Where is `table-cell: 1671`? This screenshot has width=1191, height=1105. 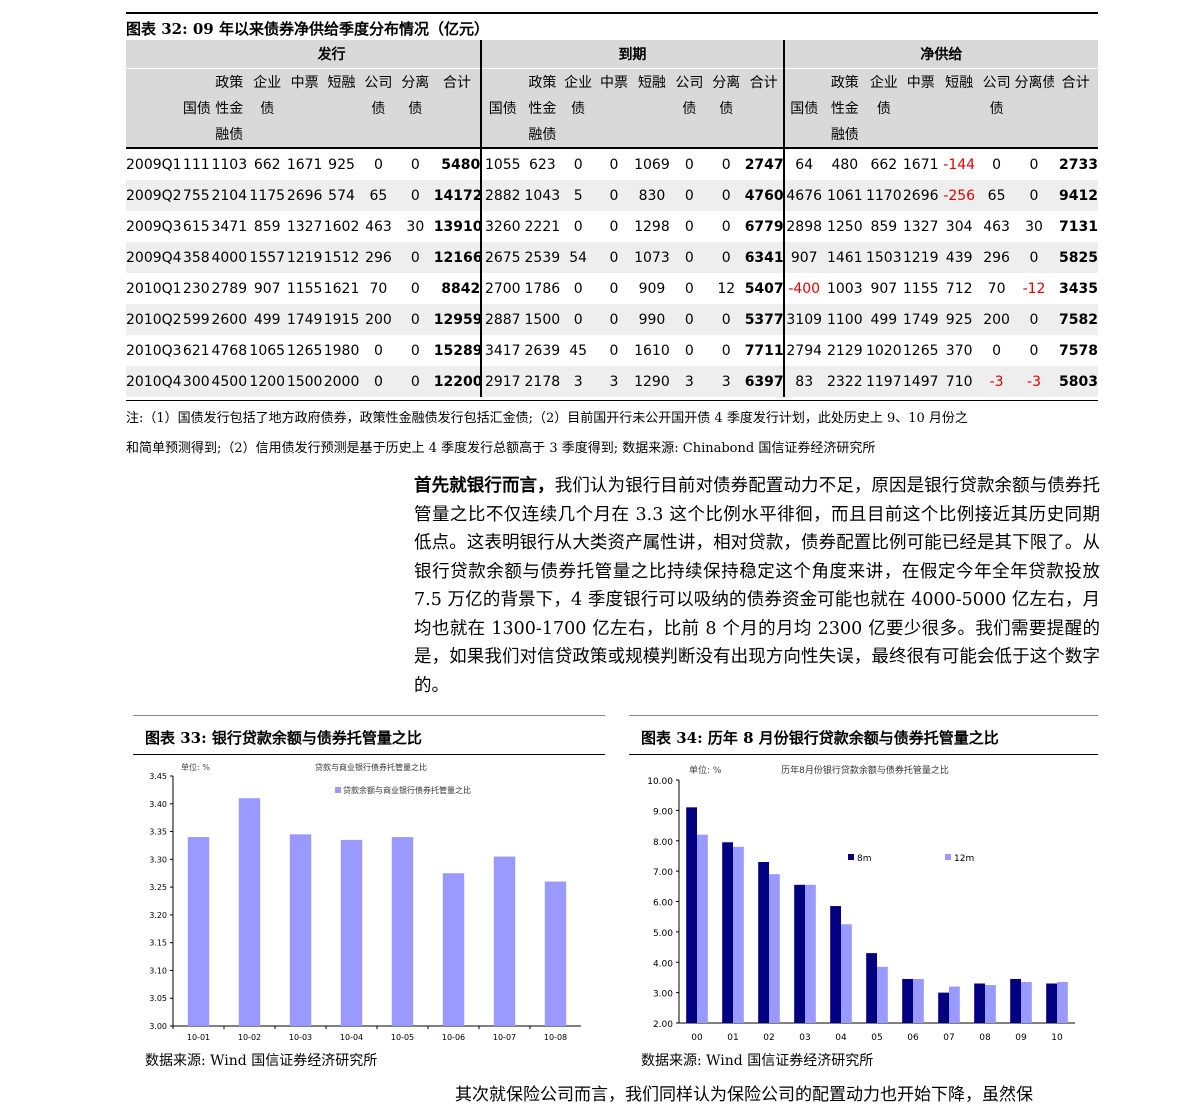 table-cell: 1671 is located at coordinates (304, 164).